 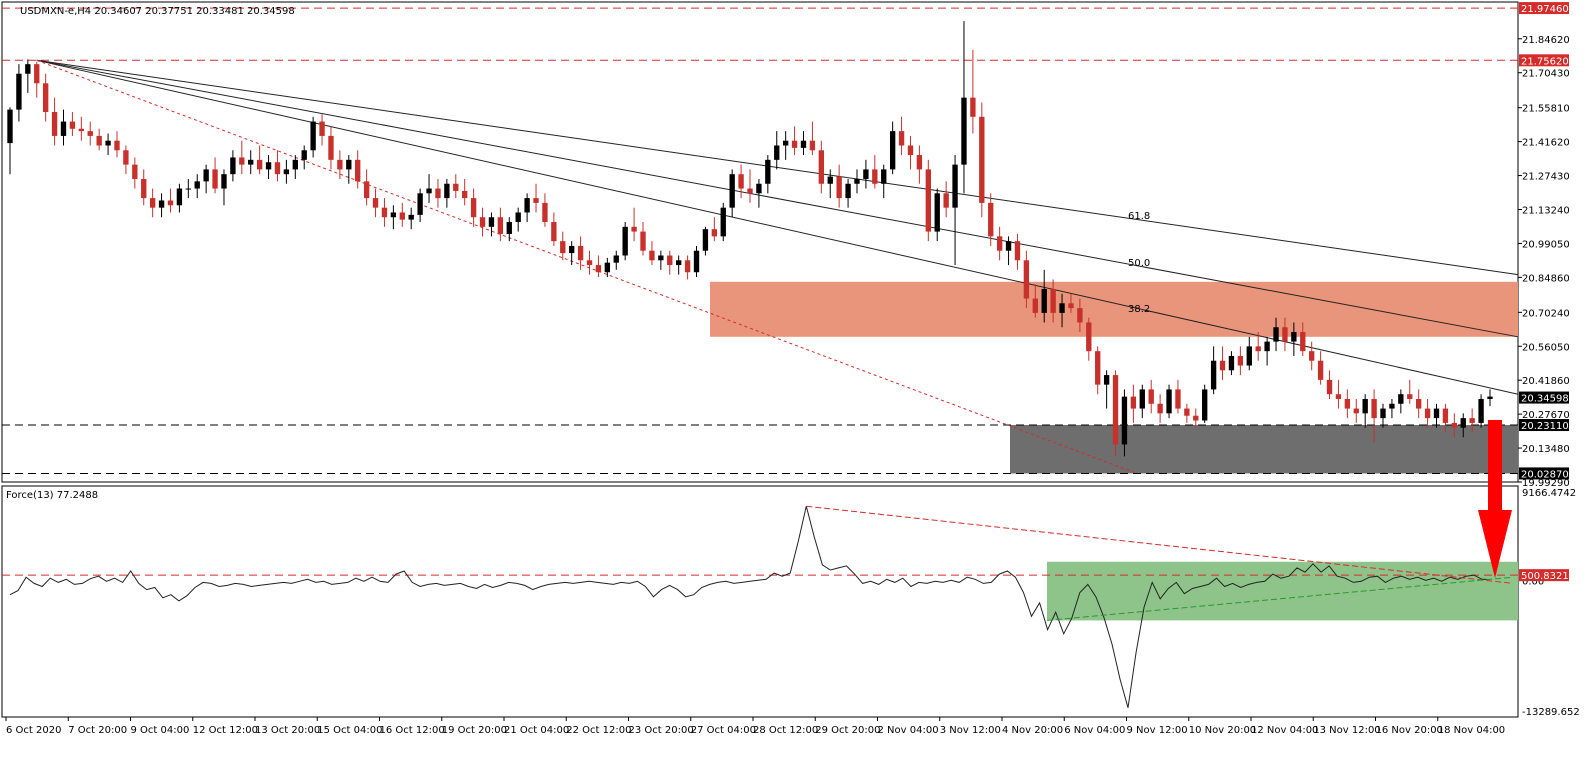 I want to click on price-tick-label: 19.99290, so click(x=1546, y=483).